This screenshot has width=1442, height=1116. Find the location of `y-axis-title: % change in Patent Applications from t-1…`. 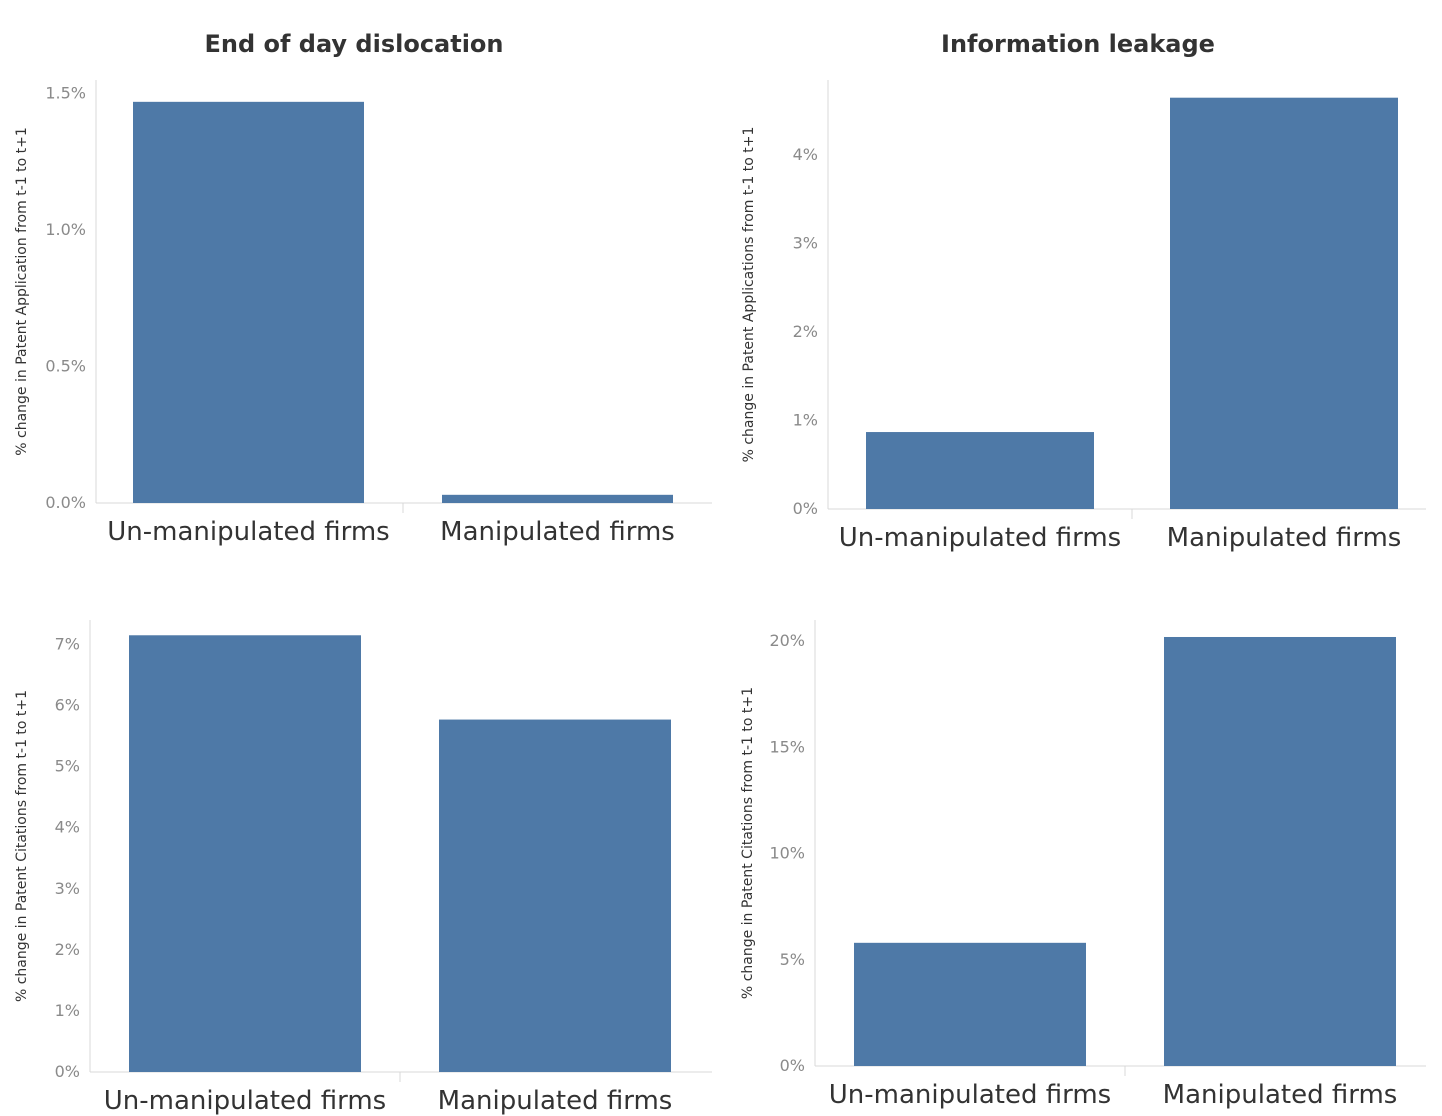

y-axis-title: % change in Patent Applications from t-1… is located at coordinates (749, 295).